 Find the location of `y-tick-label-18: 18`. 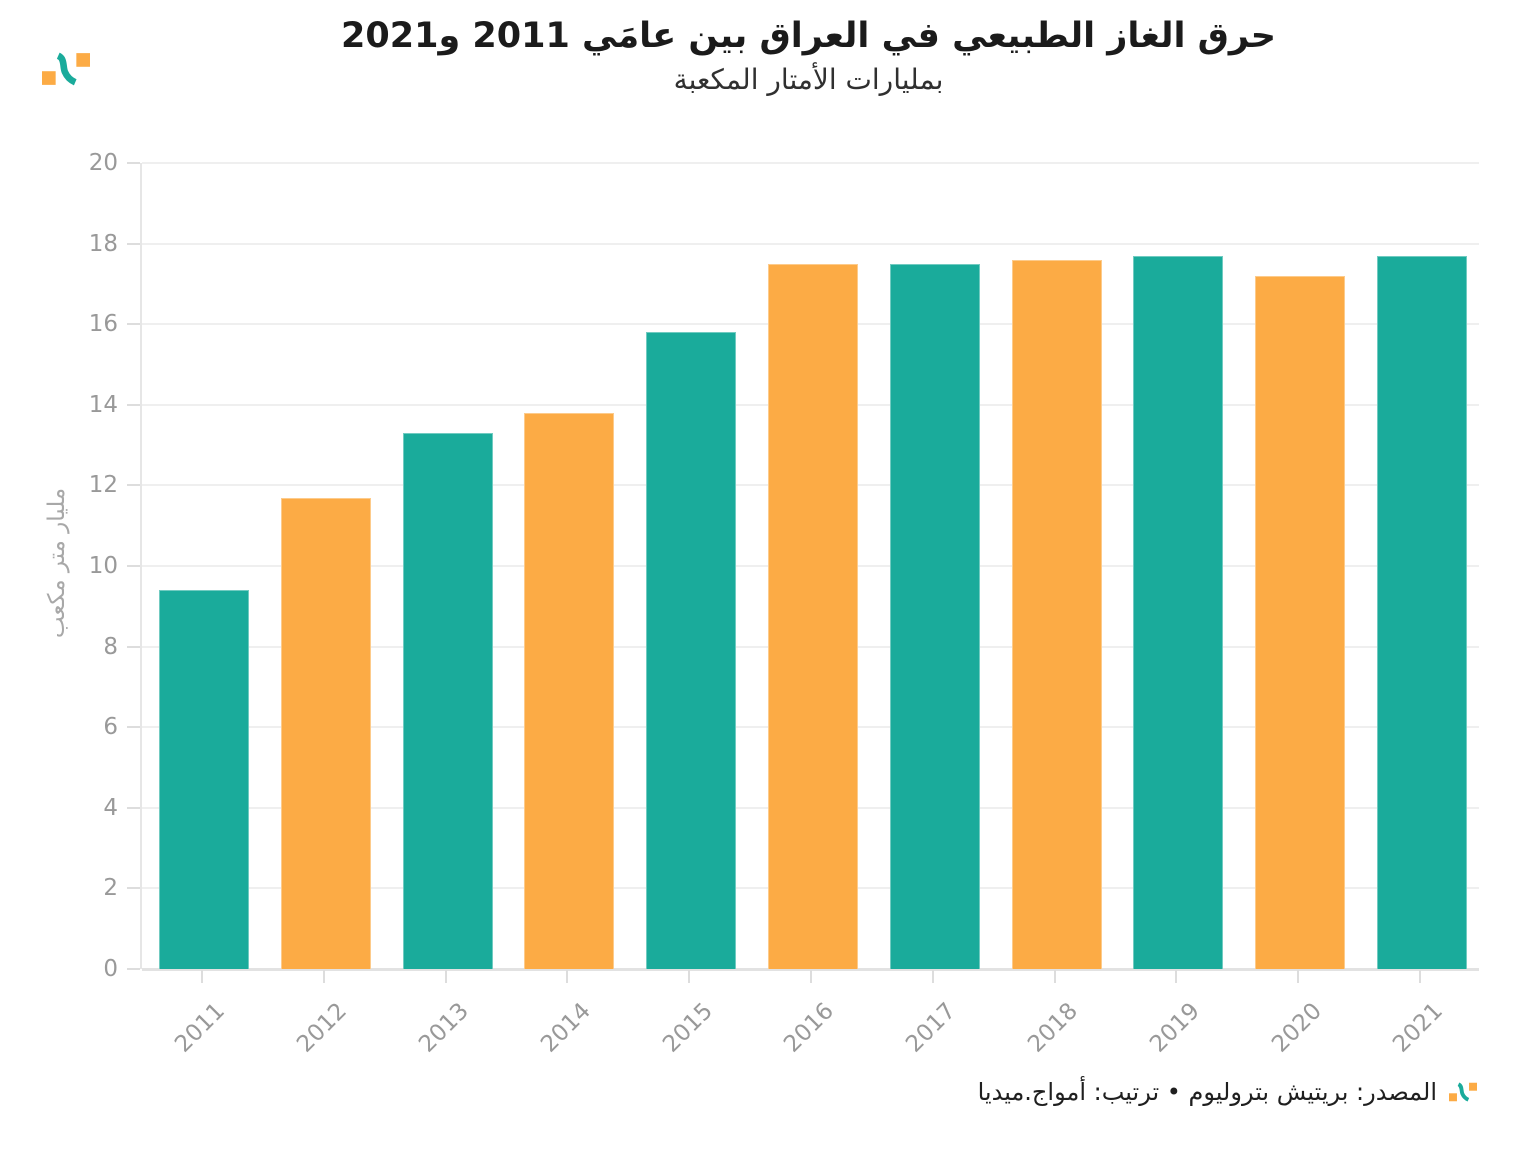

y-tick-label-18: 18 is located at coordinates (103, 243).